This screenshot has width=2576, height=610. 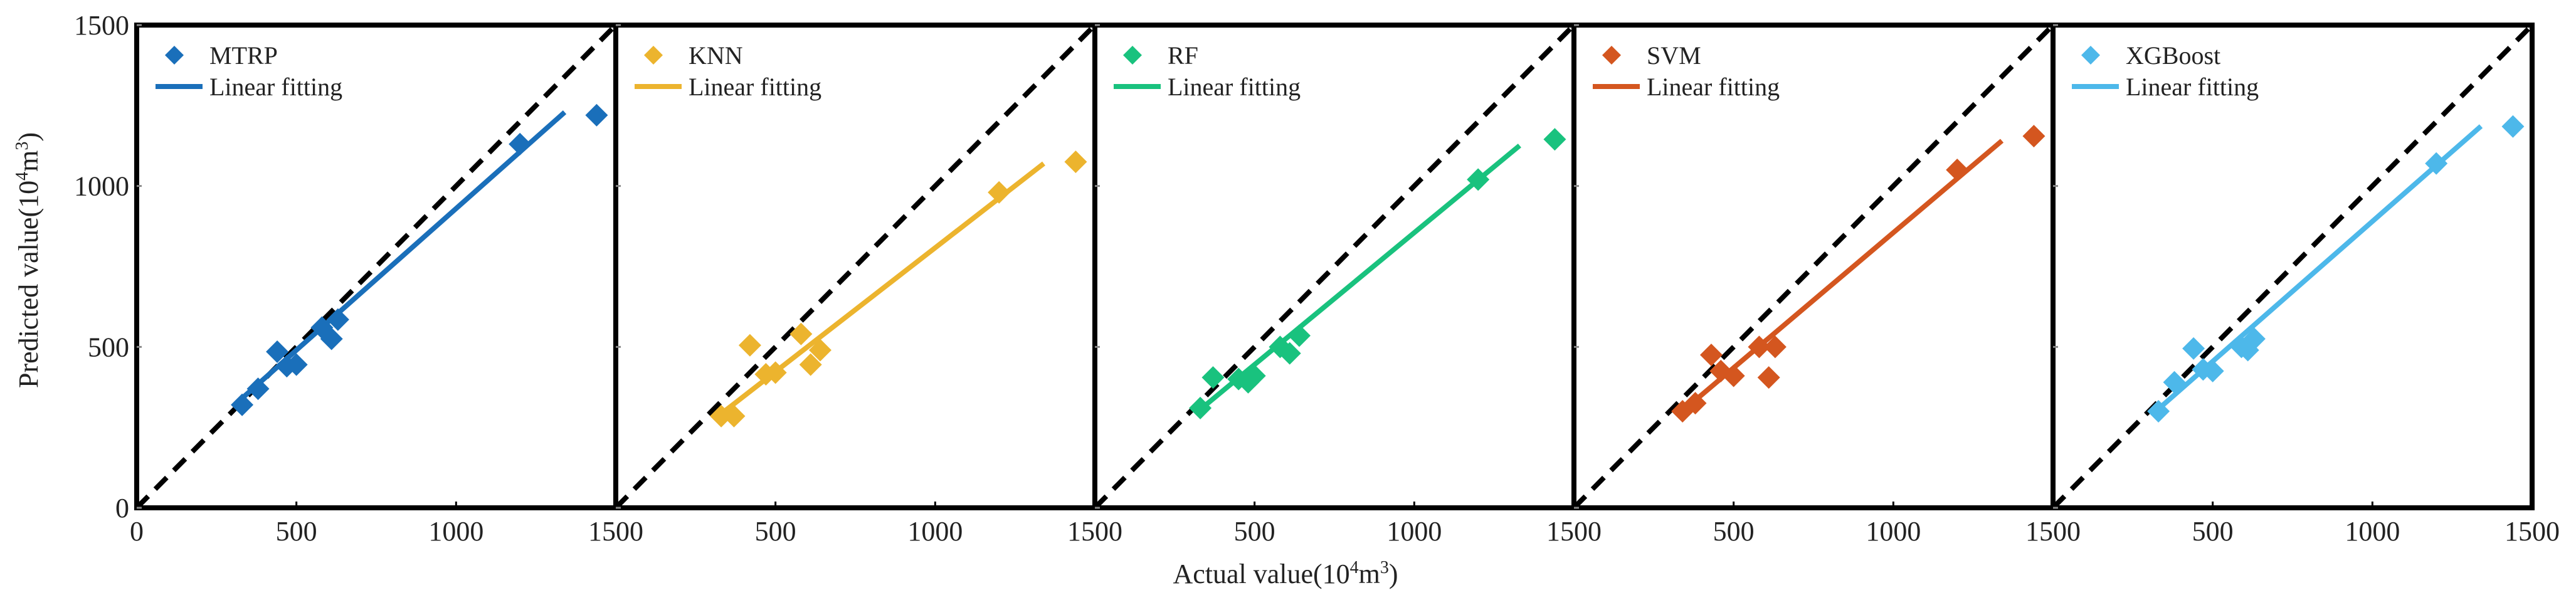 I want to click on y-tick-label-1000: 1000, so click(x=102, y=187).